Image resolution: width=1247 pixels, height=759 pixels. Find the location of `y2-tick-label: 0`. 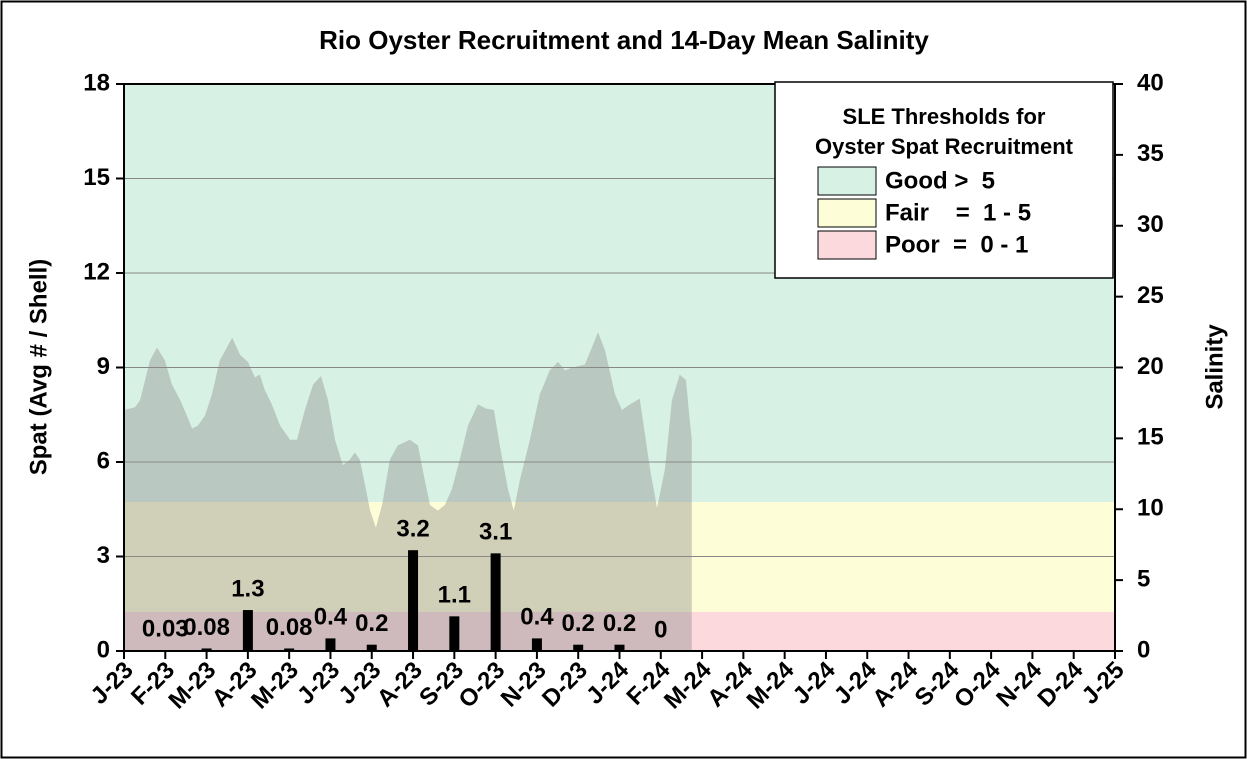

y2-tick-label: 0 is located at coordinates (1143, 649).